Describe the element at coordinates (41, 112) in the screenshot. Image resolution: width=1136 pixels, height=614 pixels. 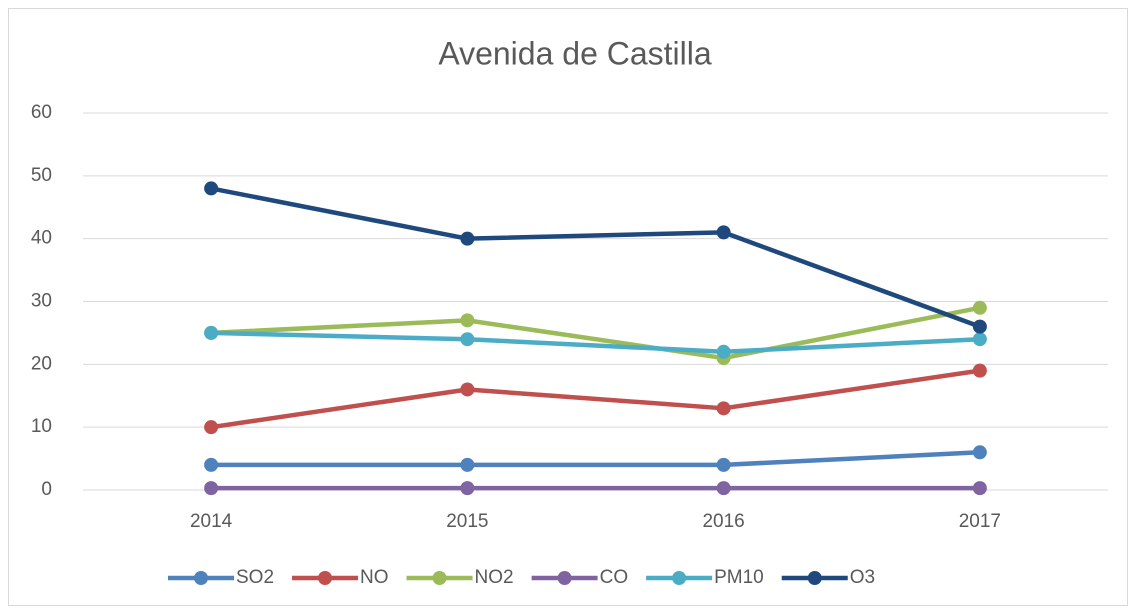
I see `y-tick-label: 60` at that location.